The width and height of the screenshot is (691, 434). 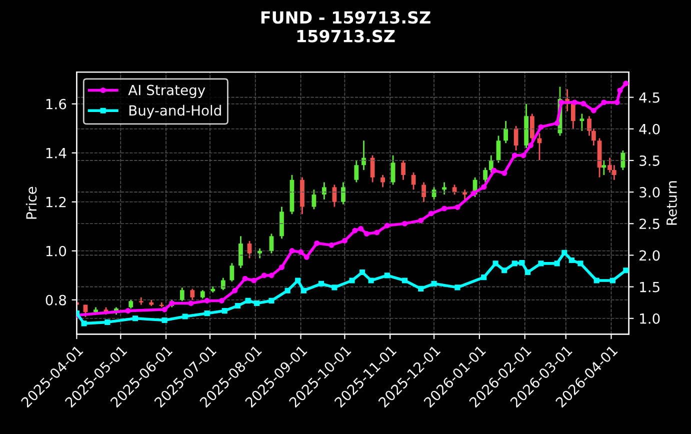 What do you see at coordinates (649, 97) in the screenshot?
I see `y2-tick-label: 4.5` at bounding box center [649, 97].